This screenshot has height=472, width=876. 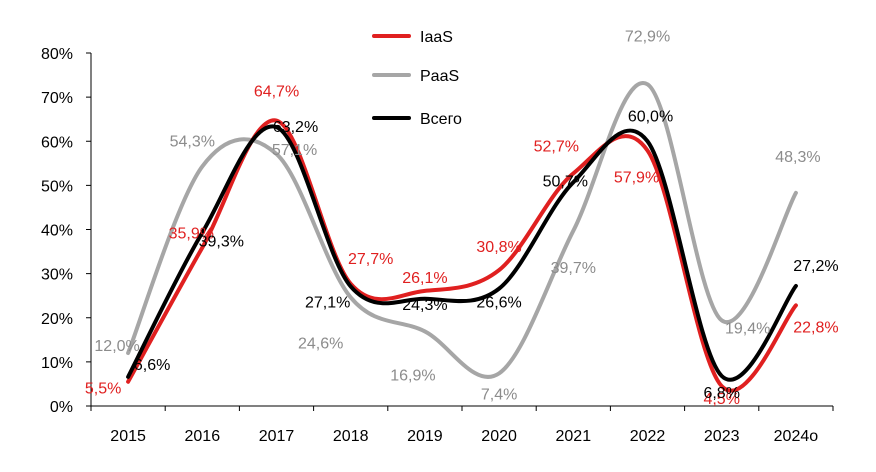 I want to click on data-label-iaas: 35,9%, so click(x=191, y=234).